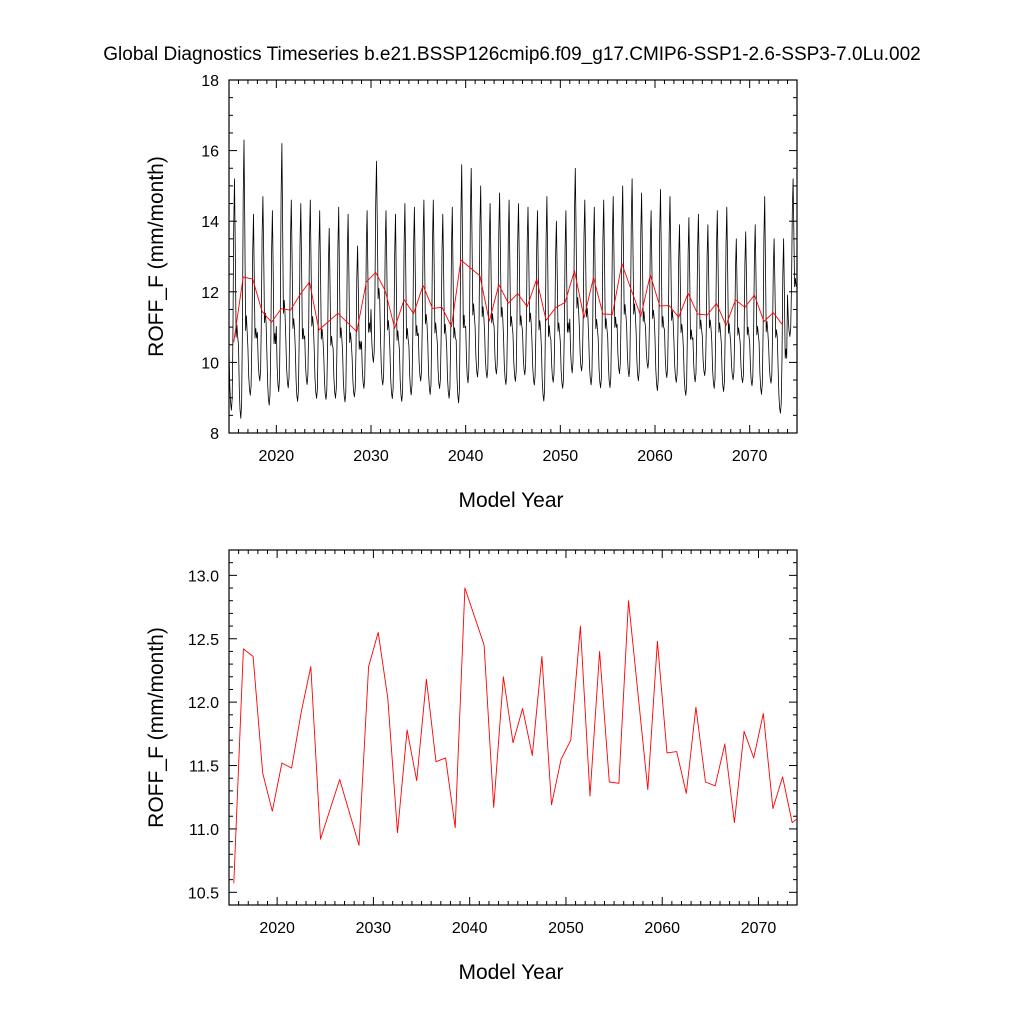  I want to click on y-tick-label: 12.0, so click(203, 703).